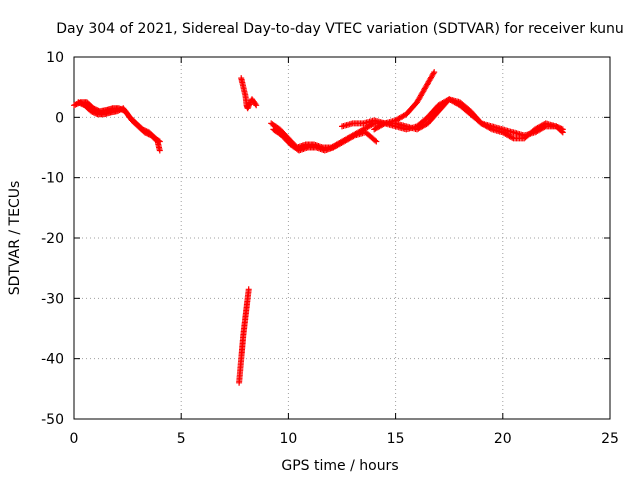  Describe the element at coordinates (396, 439) in the screenshot. I see `x-tick-label: 15` at that location.